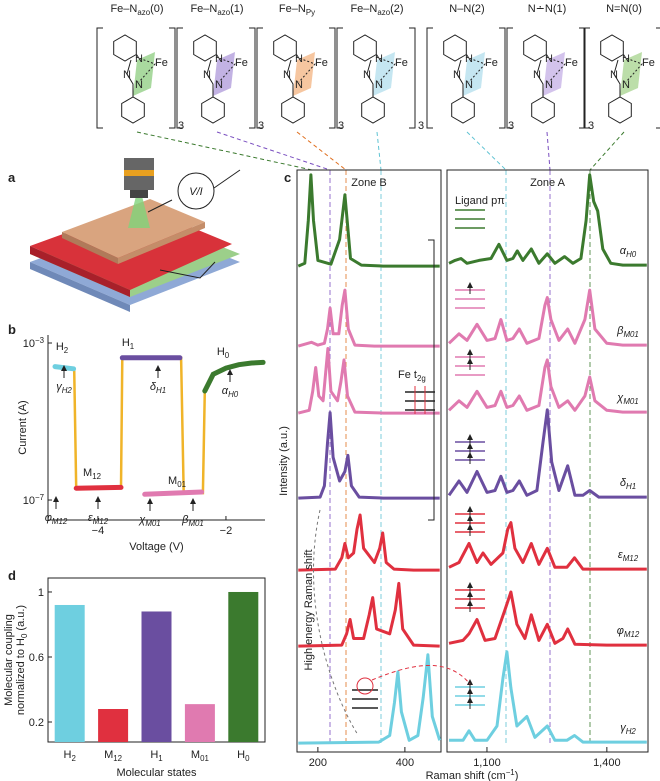 The image size is (660, 781). I want to click on molecule-label: Fe–Nazo(1), so click(216, 10).